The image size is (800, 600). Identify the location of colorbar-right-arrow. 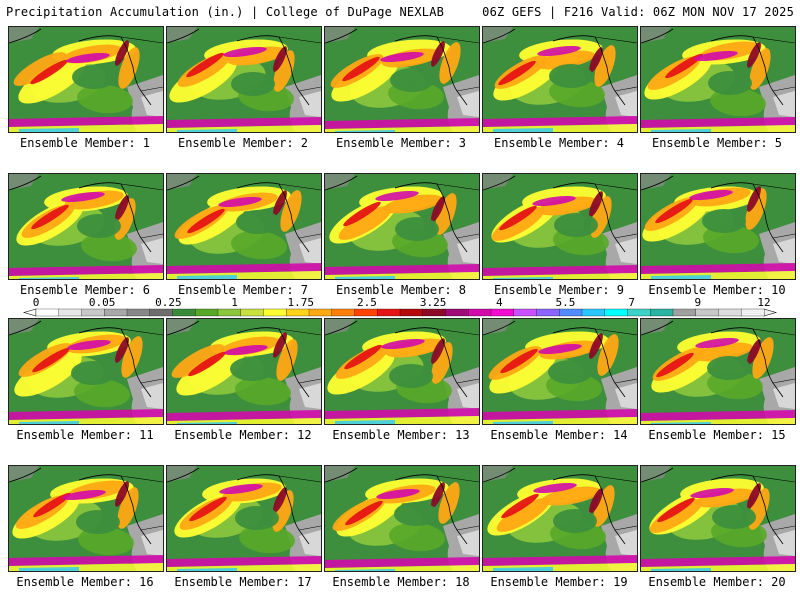
(770, 312).